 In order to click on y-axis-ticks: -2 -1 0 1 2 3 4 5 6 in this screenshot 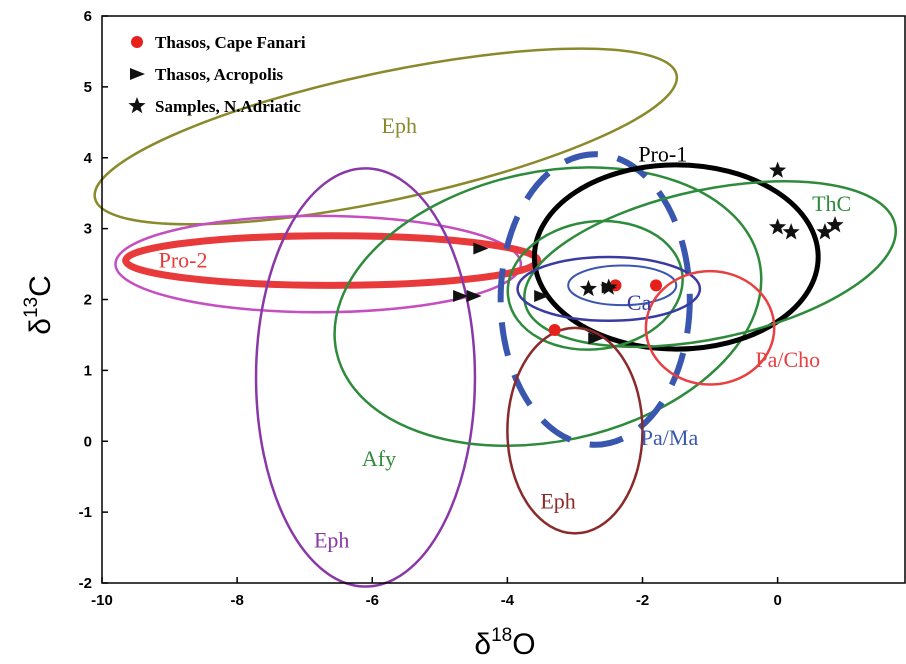, I will do `click(93, 300)`.